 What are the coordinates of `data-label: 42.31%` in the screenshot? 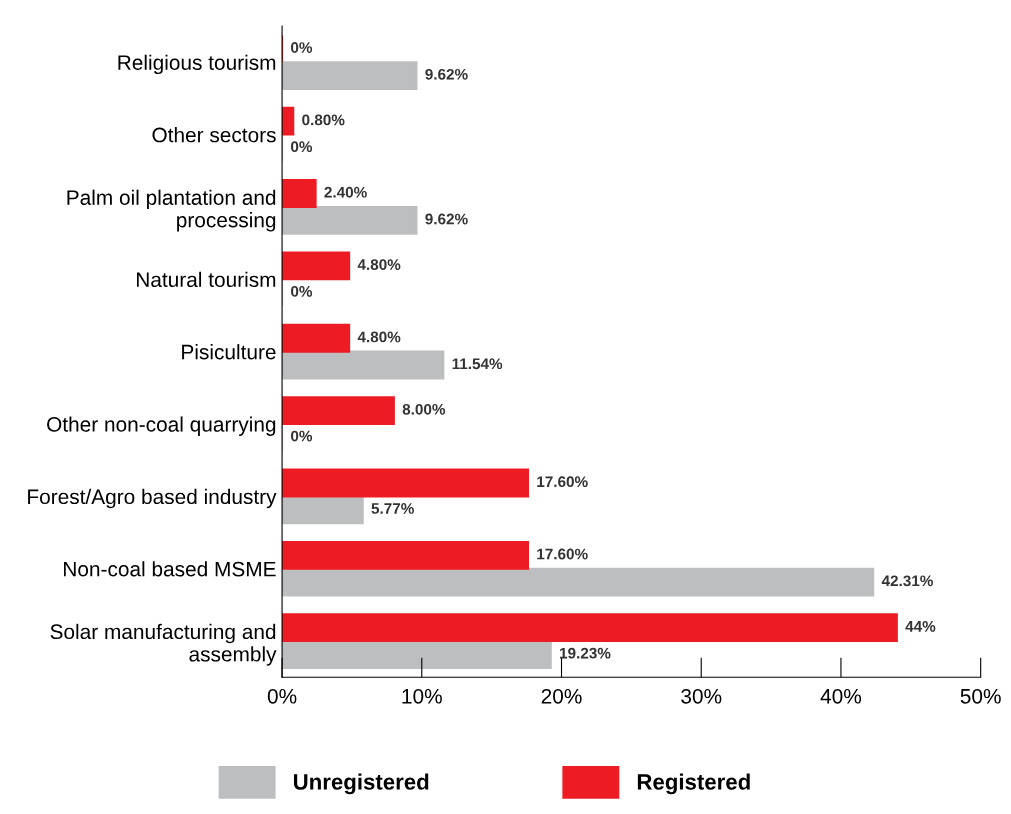 It's located at (907, 581).